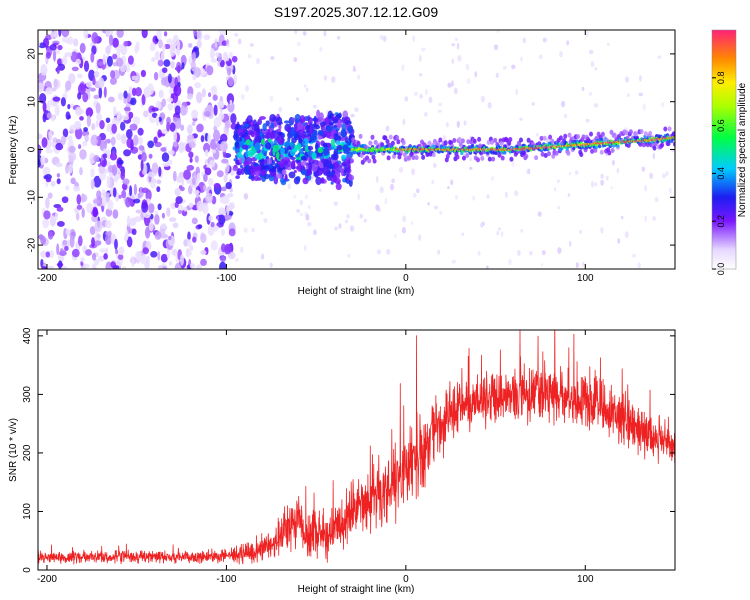 Image resolution: width=750 pixels, height=600 pixels. I want to click on spectrogram-cell-2072, so click(409, 158).